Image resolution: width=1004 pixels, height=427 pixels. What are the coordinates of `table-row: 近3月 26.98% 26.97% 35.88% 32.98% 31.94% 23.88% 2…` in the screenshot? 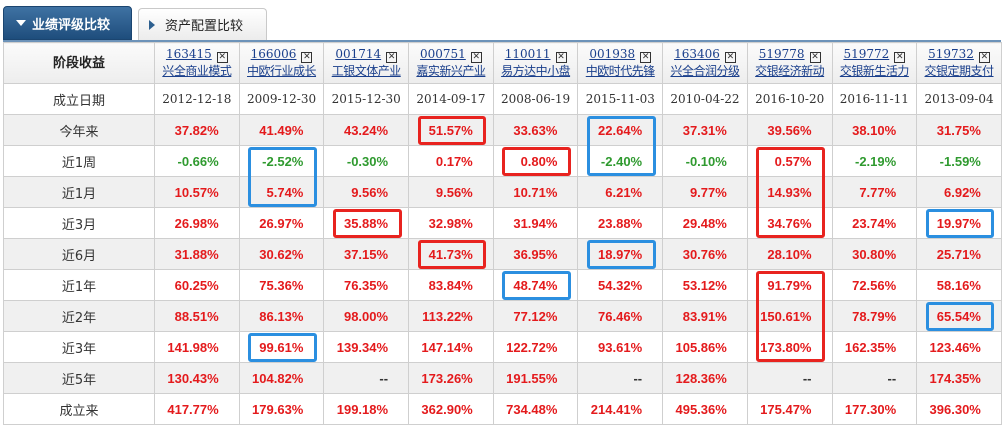 It's located at (502, 223).